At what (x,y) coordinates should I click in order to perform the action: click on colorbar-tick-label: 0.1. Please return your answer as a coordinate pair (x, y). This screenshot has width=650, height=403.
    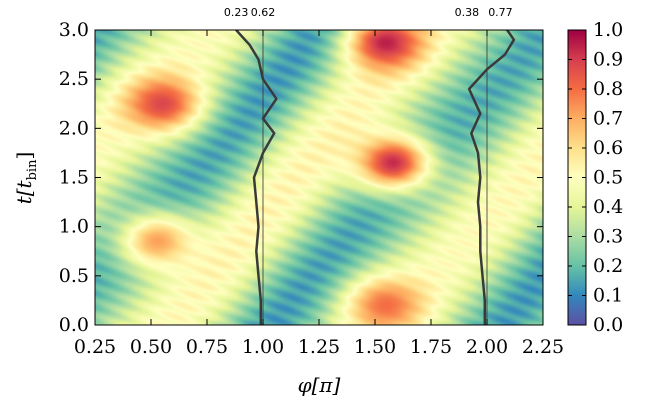
    Looking at the image, I should click on (608, 296).